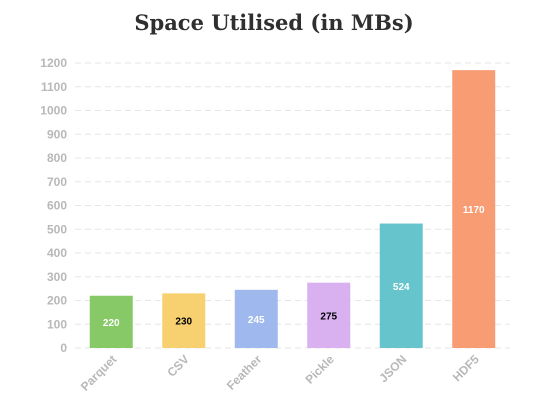 The image size is (548, 400). I want to click on x-tick-label: Pickle, so click(319, 369).